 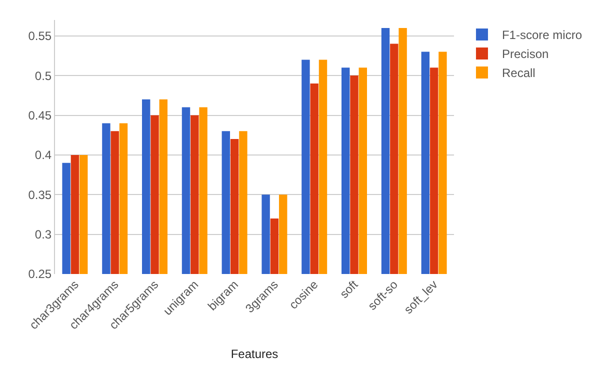 I want to click on x-axis-title: Features, so click(x=254, y=354).